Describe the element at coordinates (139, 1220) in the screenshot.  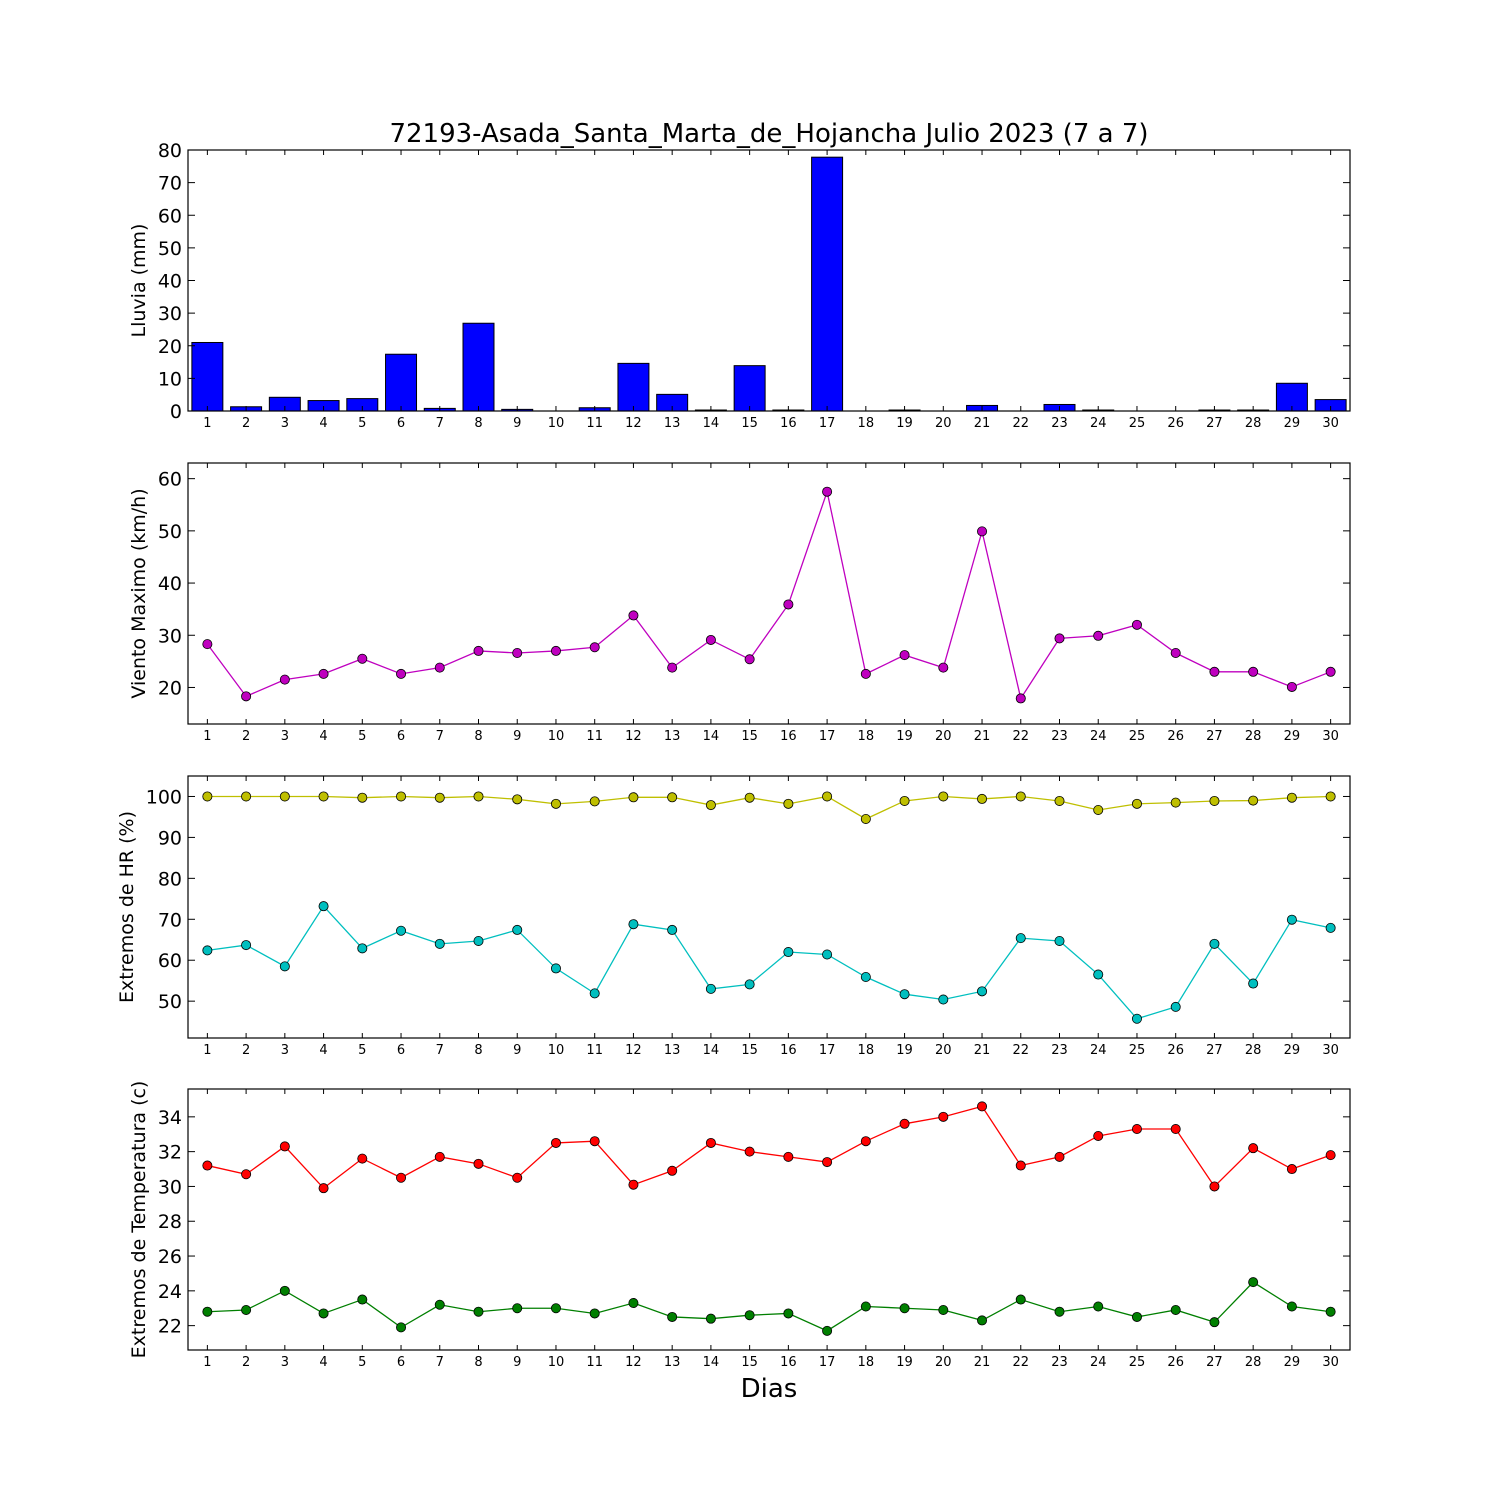
I see `y-axis-label: Extremos de Temperatura (c)` at that location.